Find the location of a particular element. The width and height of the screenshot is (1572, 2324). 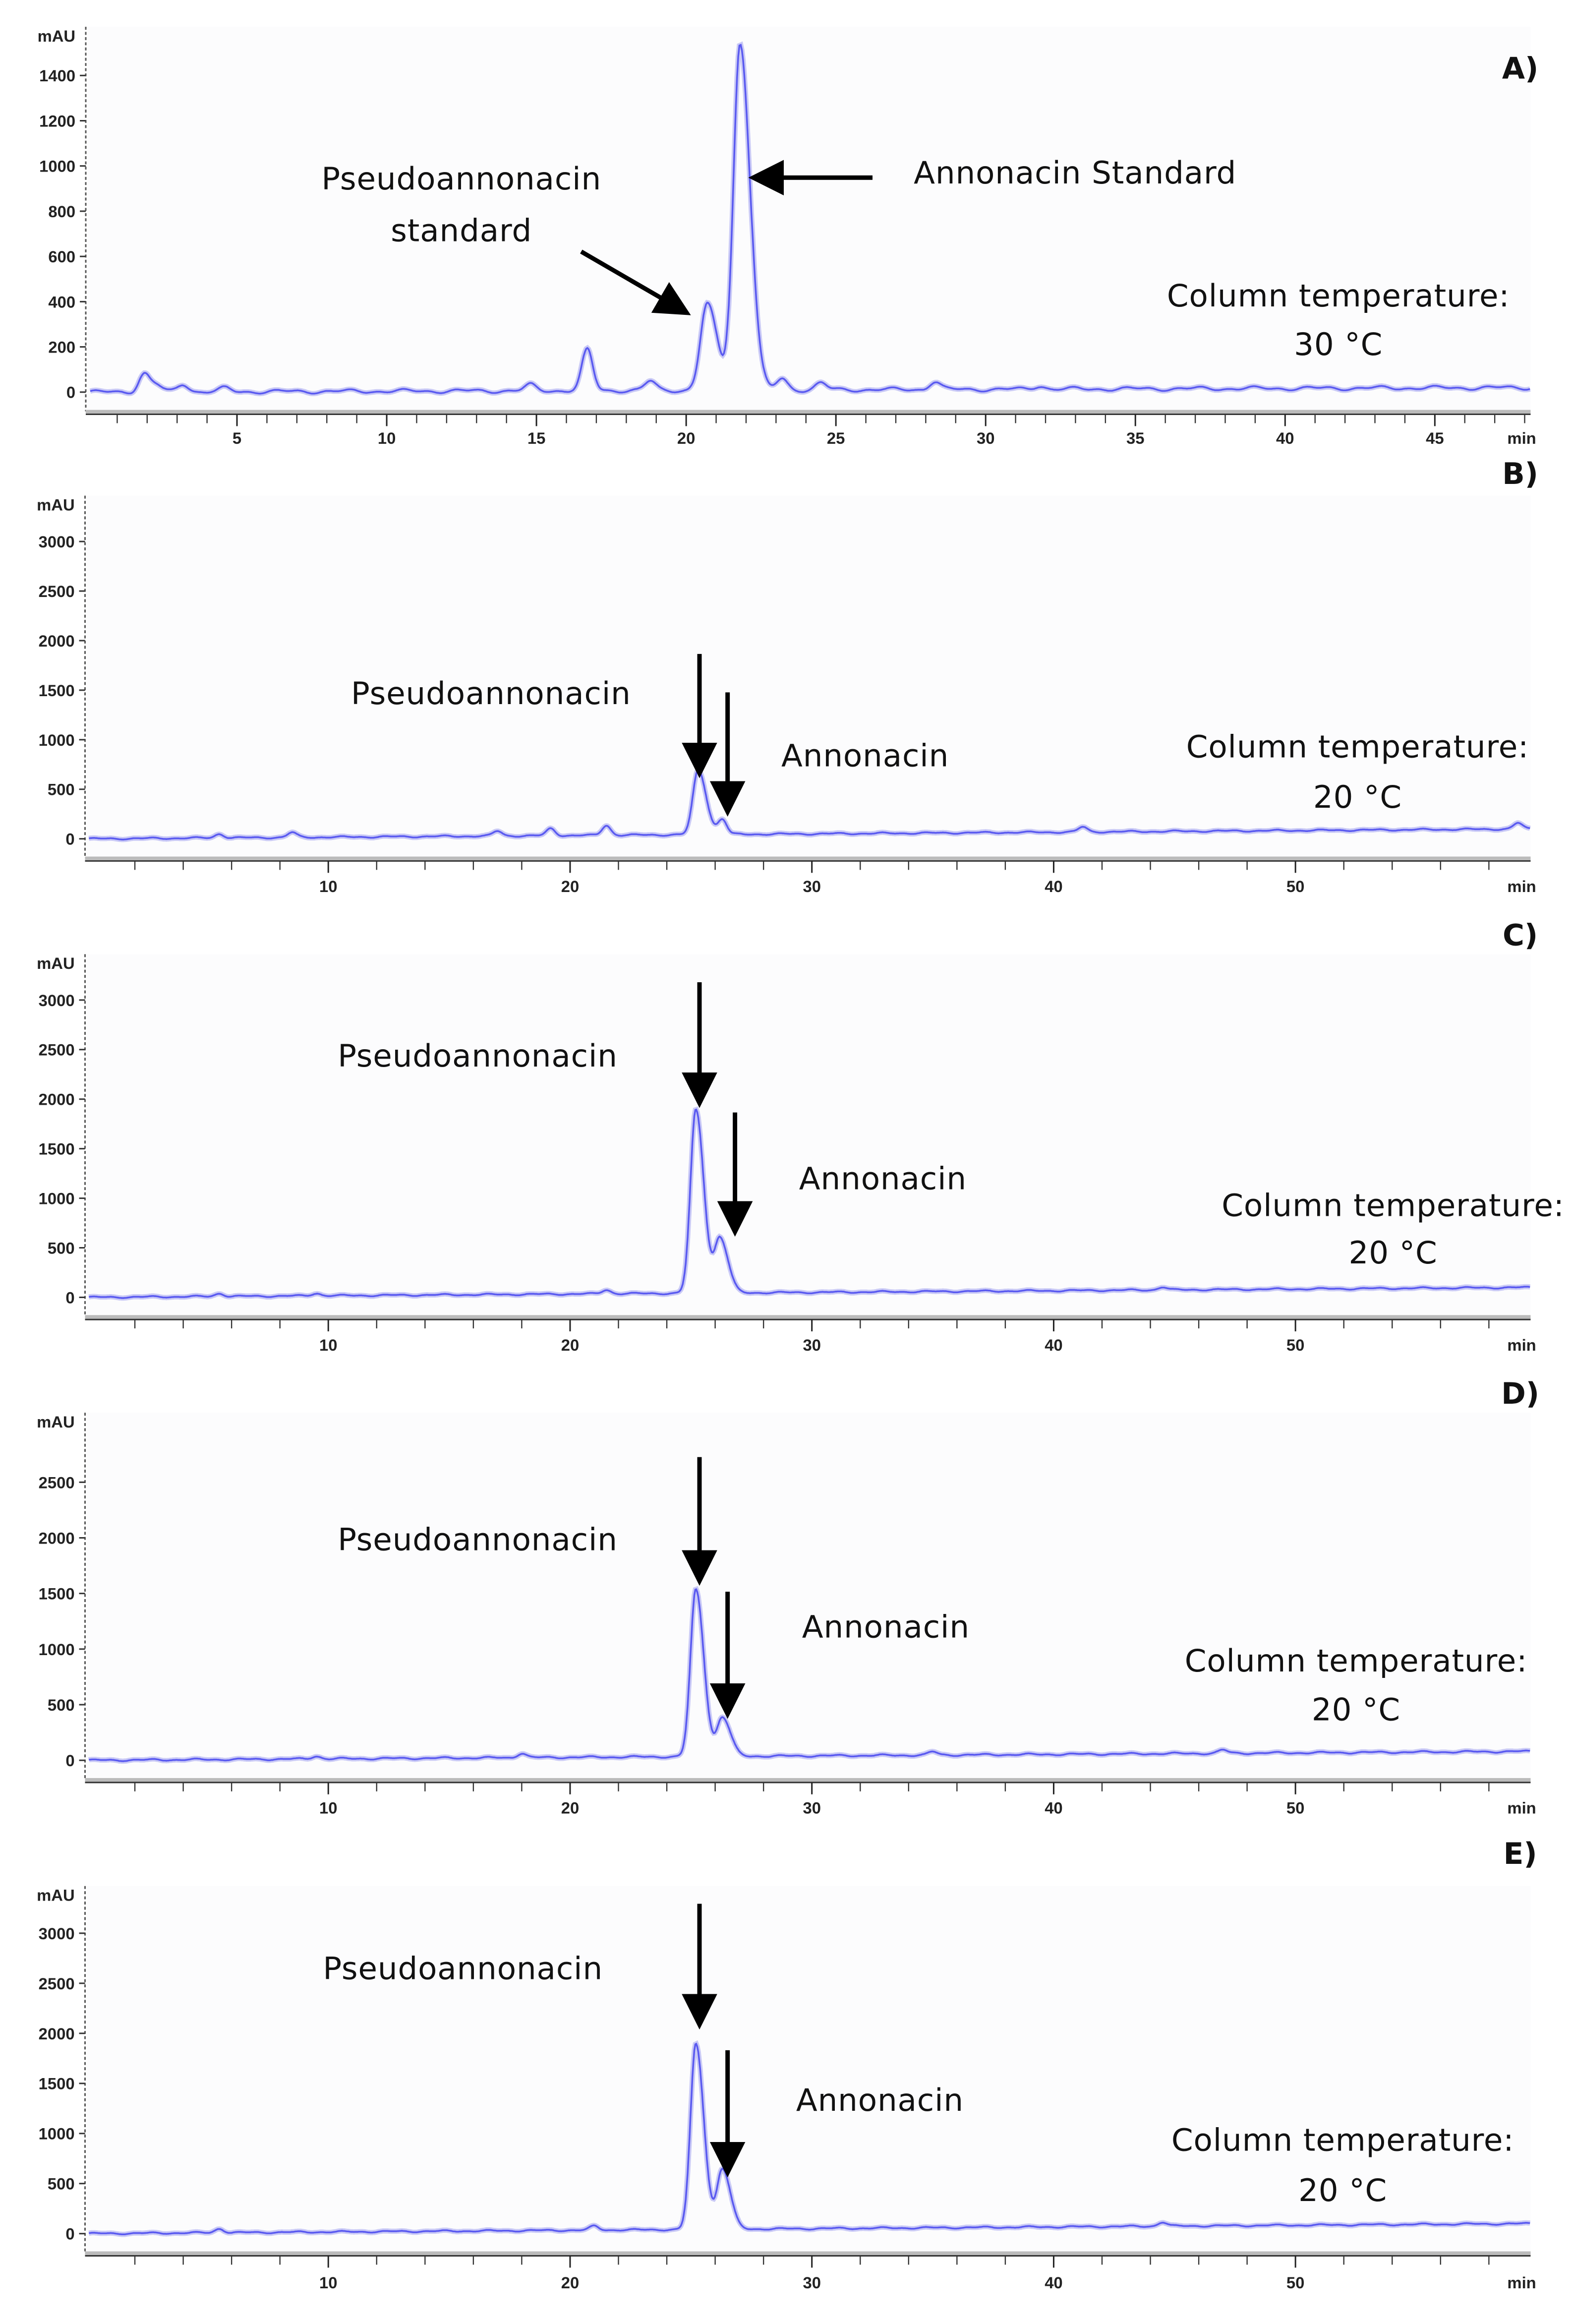

panel-label: A) is located at coordinates (1520, 69).